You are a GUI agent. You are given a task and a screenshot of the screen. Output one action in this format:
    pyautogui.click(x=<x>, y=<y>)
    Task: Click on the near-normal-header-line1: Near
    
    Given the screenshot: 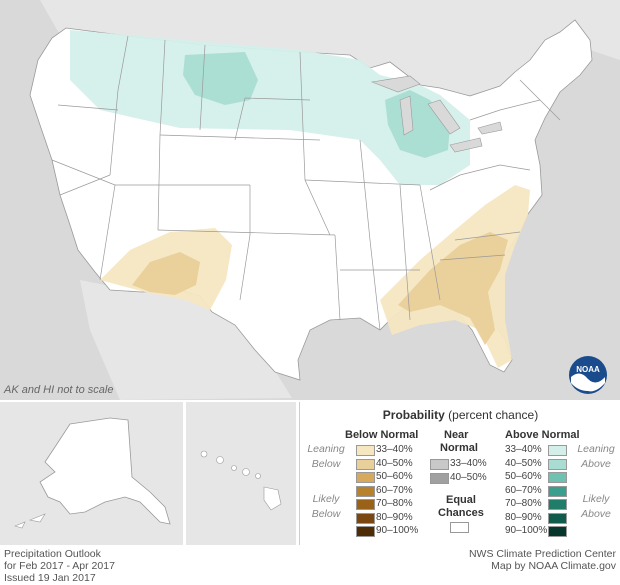 What is the action you would take?
    pyautogui.click(x=456, y=435)
    